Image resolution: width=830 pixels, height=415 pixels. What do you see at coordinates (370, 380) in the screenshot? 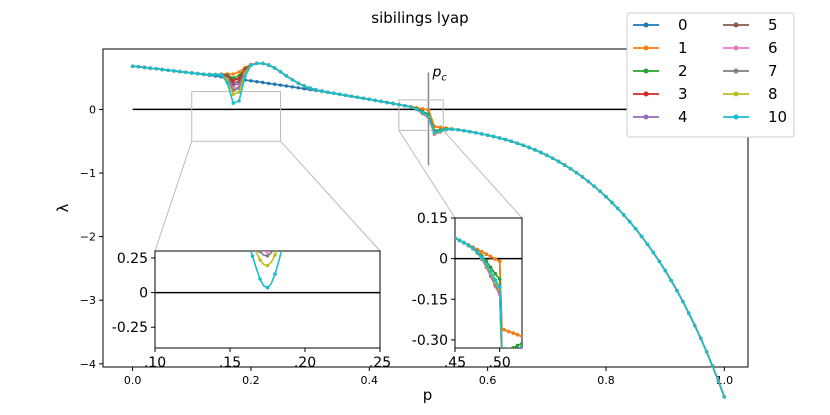
I see `x-tick-label: 0.4` at bounding box center [370, 380].